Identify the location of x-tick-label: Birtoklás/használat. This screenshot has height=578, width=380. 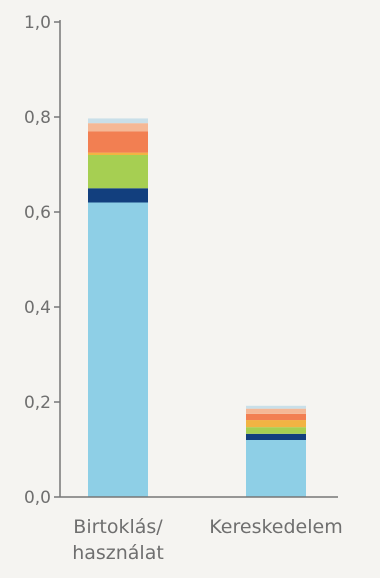
(118, 540).